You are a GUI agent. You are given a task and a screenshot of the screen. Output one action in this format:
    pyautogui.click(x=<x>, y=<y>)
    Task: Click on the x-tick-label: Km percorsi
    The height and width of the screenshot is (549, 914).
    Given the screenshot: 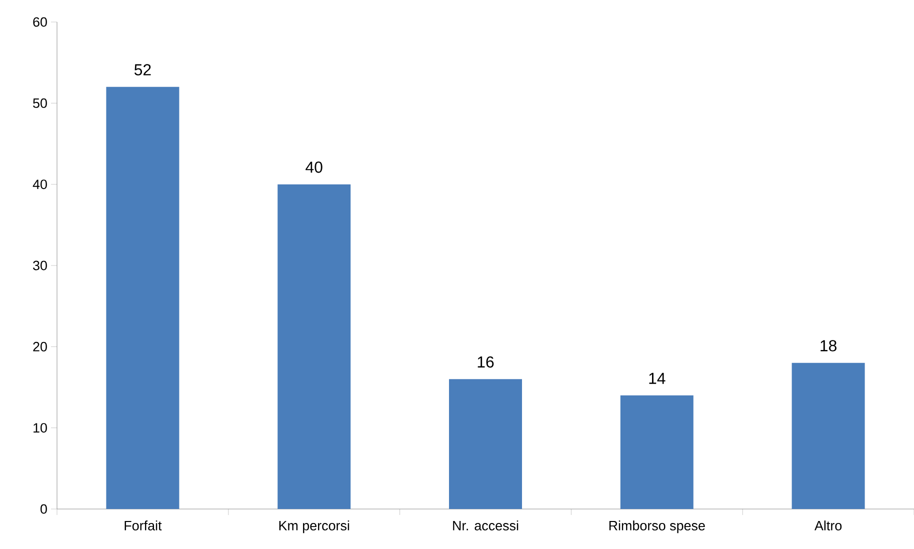 What is the action you would take?
    pyautogui.click(x=314, y=527)
    